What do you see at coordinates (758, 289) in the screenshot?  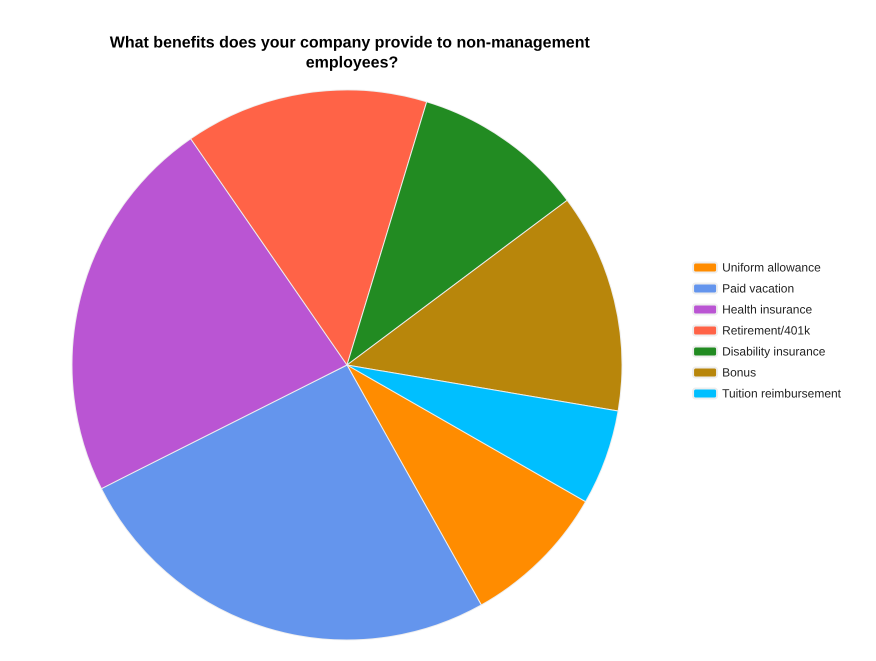 I see `legend-label: Paid vacation` at bounding box center [758, 289].